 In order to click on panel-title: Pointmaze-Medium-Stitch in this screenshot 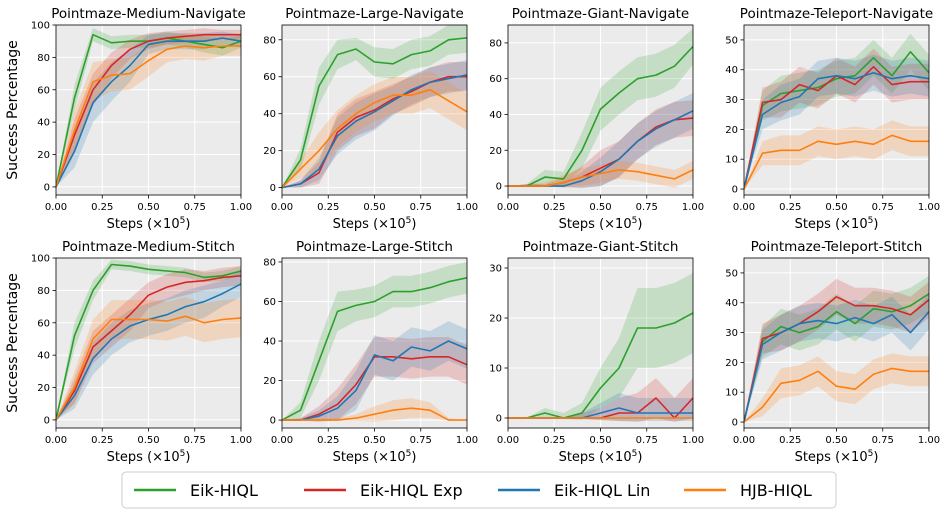, I will do `click(148, 247)`.